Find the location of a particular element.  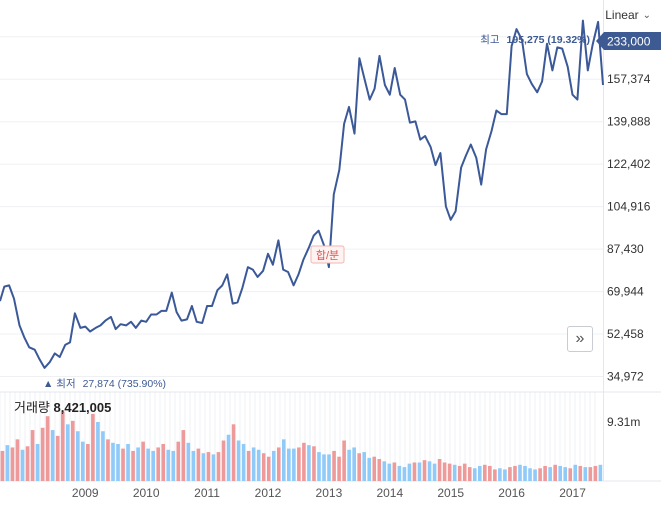

x-tick-label: 2016 is located at coordinates (511, 493).